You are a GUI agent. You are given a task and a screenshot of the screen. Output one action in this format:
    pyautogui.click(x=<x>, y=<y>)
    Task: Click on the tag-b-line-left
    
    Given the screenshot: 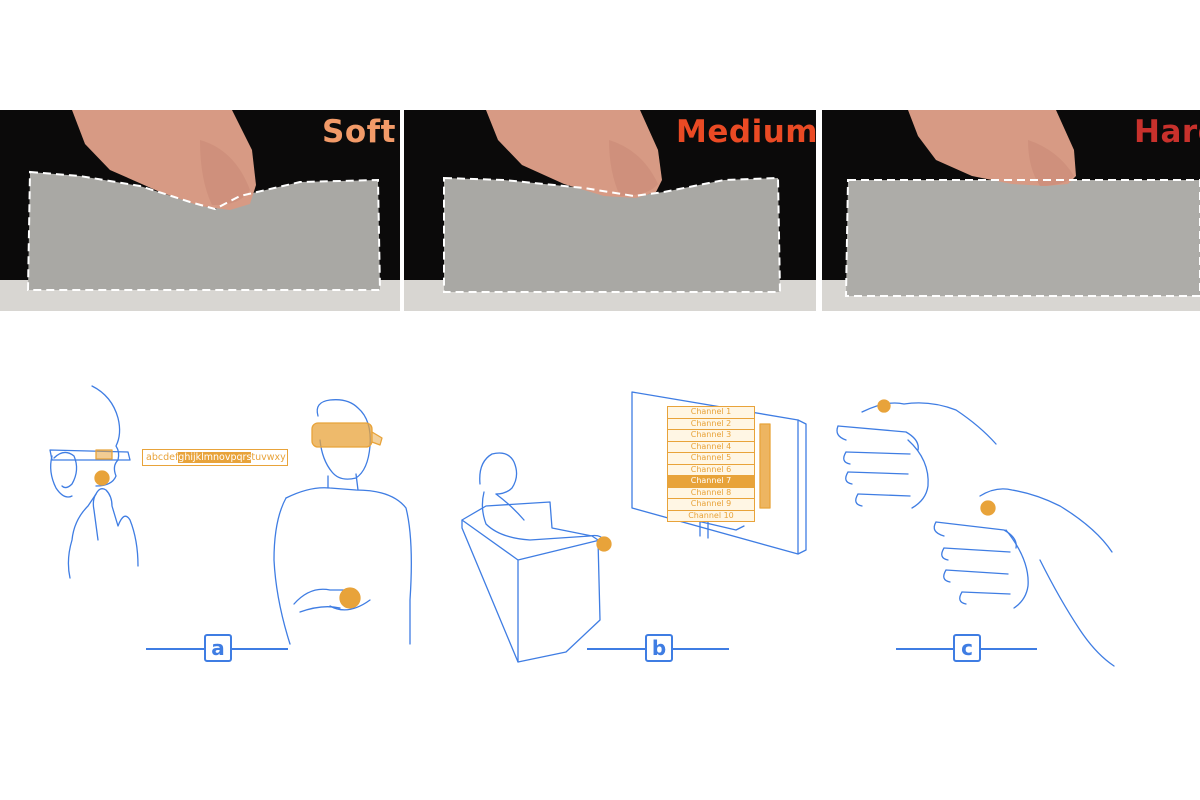 What is the action you would take?
    pyautogui.click(x=616, y=649)
    